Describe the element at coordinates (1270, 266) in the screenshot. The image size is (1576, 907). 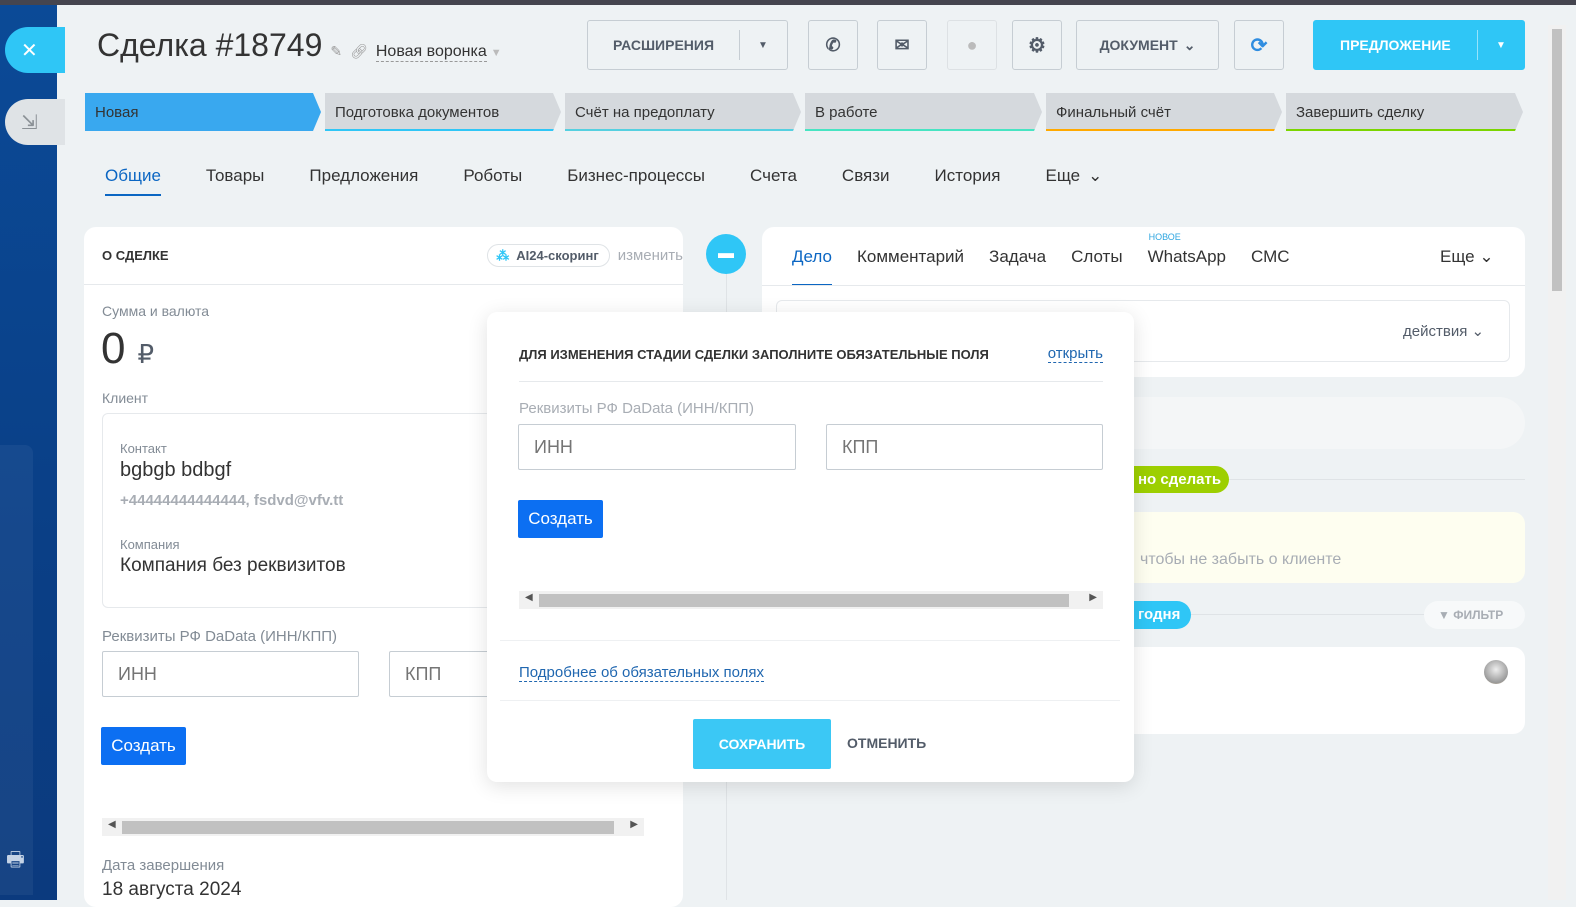
I see `timeline-tab-5: СМС` at that location.